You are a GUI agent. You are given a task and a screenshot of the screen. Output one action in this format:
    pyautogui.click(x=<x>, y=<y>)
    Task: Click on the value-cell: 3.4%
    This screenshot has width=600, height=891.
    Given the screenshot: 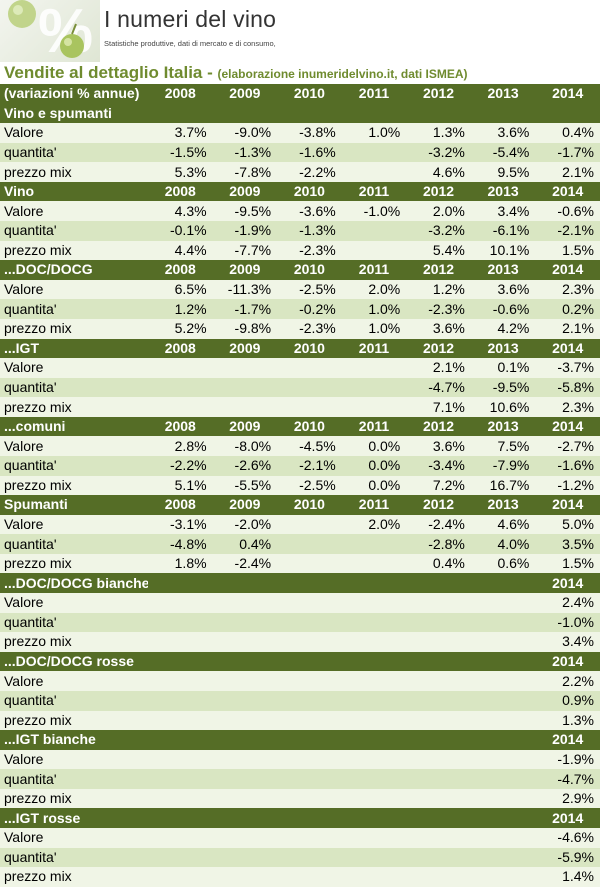 What is the action you would take?
    pyautogui.click(x=567, y=642)
    